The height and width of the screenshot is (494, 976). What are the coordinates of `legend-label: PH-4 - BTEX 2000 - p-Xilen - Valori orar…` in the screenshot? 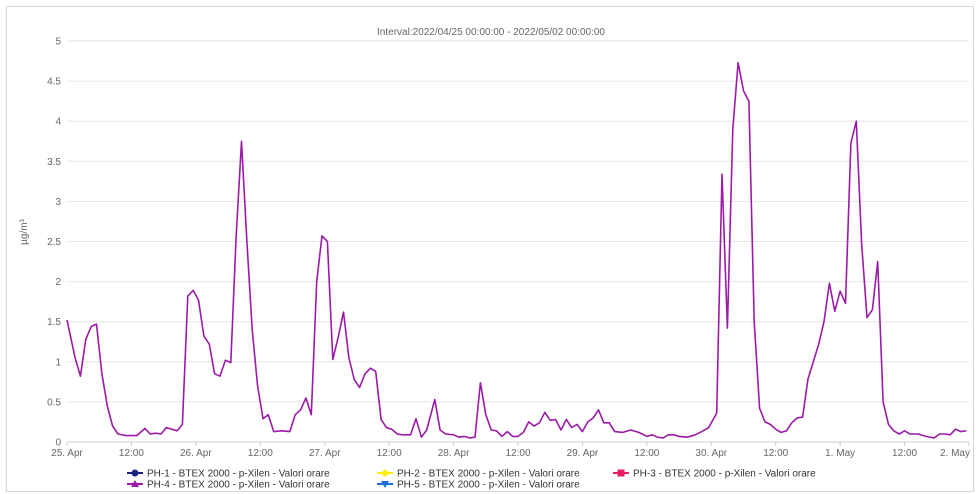 It's located at (238, 485).